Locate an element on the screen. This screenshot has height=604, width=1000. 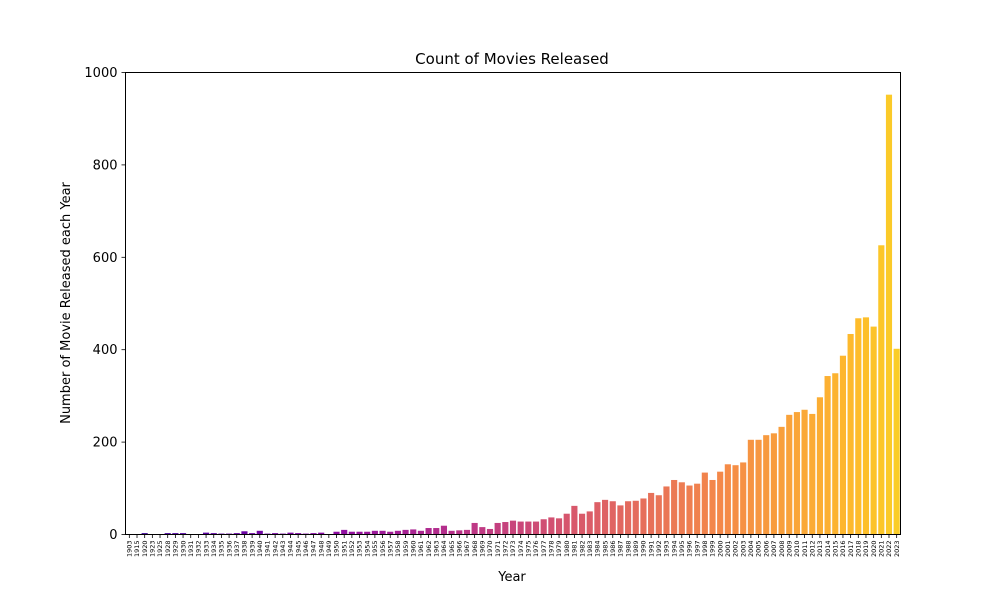
bar-1965 is located at coordinates (452, 533).